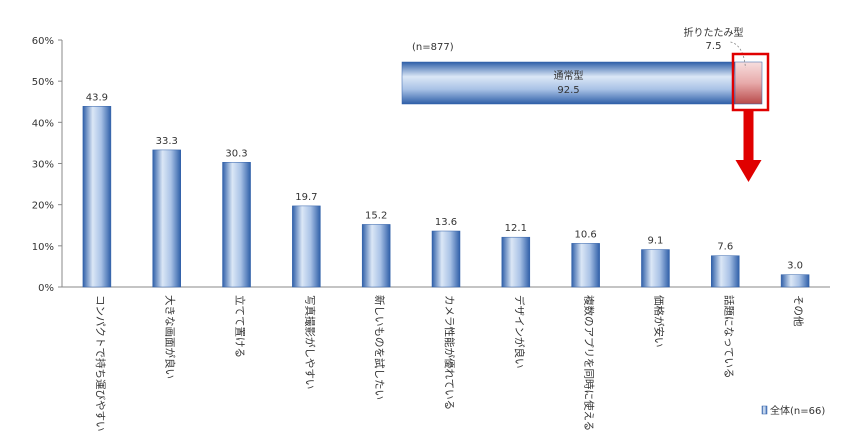 The image size is (850, 437). I want to click on inset-segment-name: 通常型, so click(569, 75).